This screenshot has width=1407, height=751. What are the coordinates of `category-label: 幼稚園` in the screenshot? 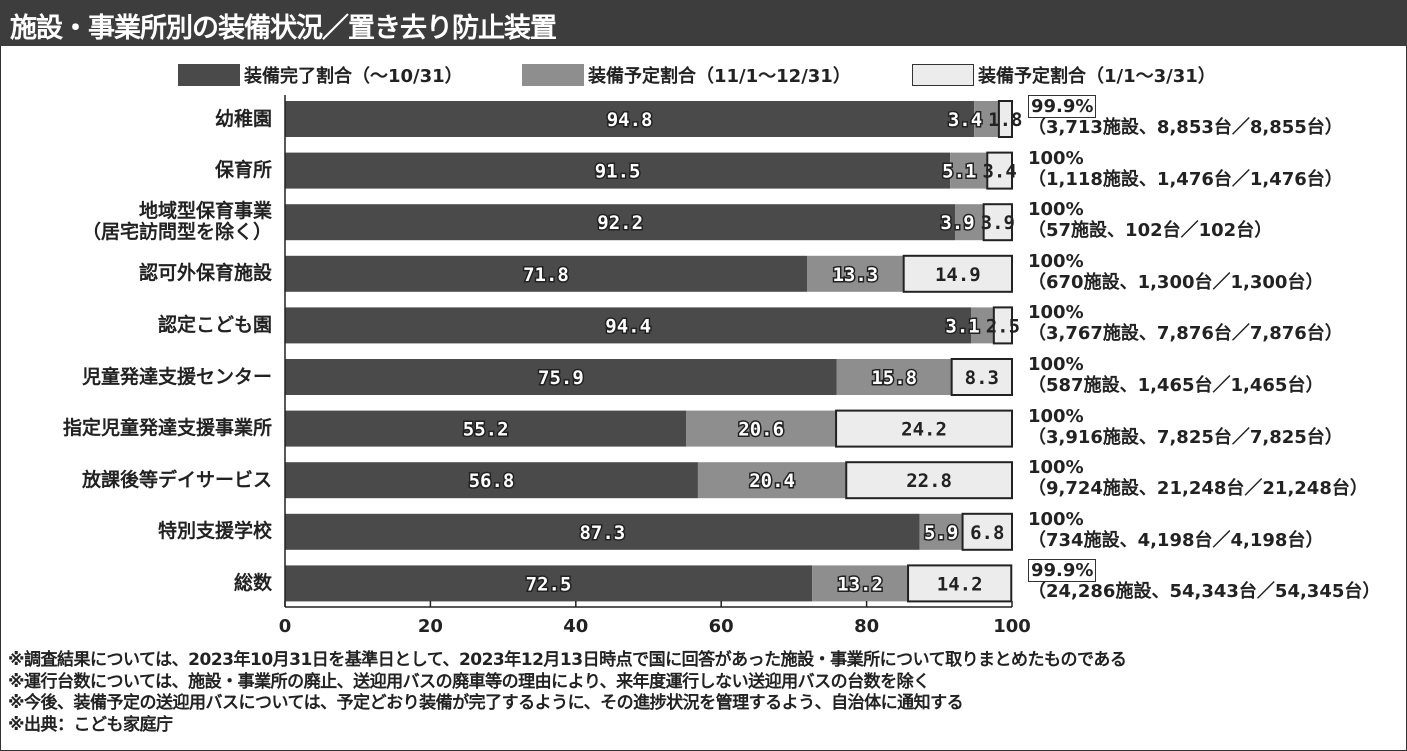 It's located at (243, 118).